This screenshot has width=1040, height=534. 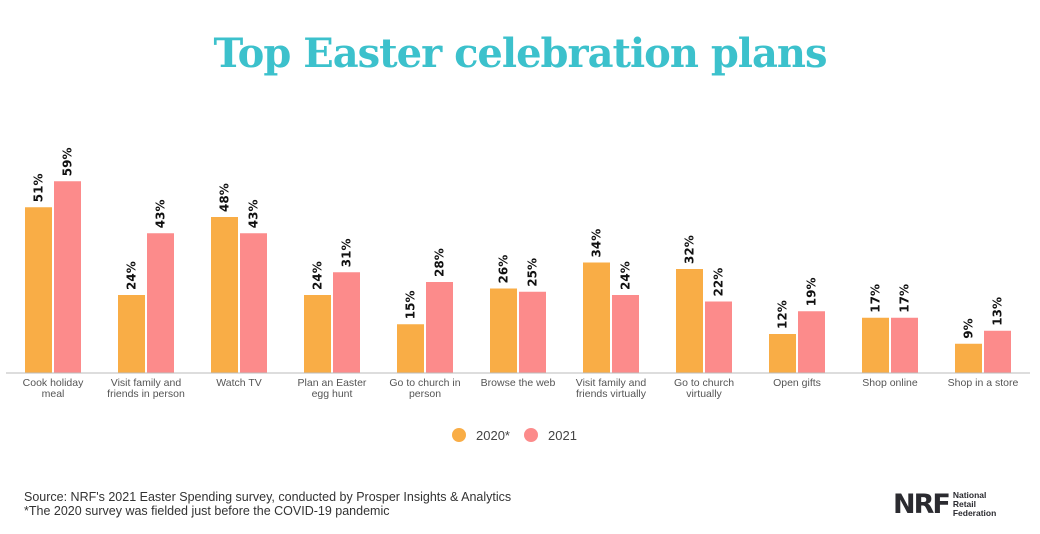 What do you see at coordinates (783, 314) in the screenshot?
I see `data-label: 12%` at bounding box center [783, 314].